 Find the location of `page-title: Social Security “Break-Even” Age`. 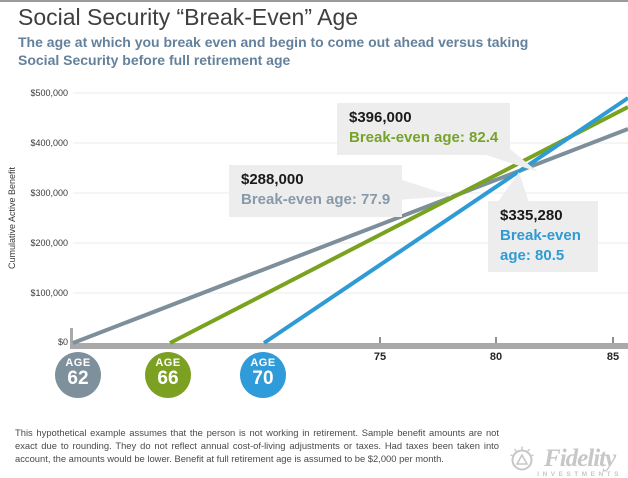

page-title: Social Security “Break-Even” Age is located at coordinates (188, 17).